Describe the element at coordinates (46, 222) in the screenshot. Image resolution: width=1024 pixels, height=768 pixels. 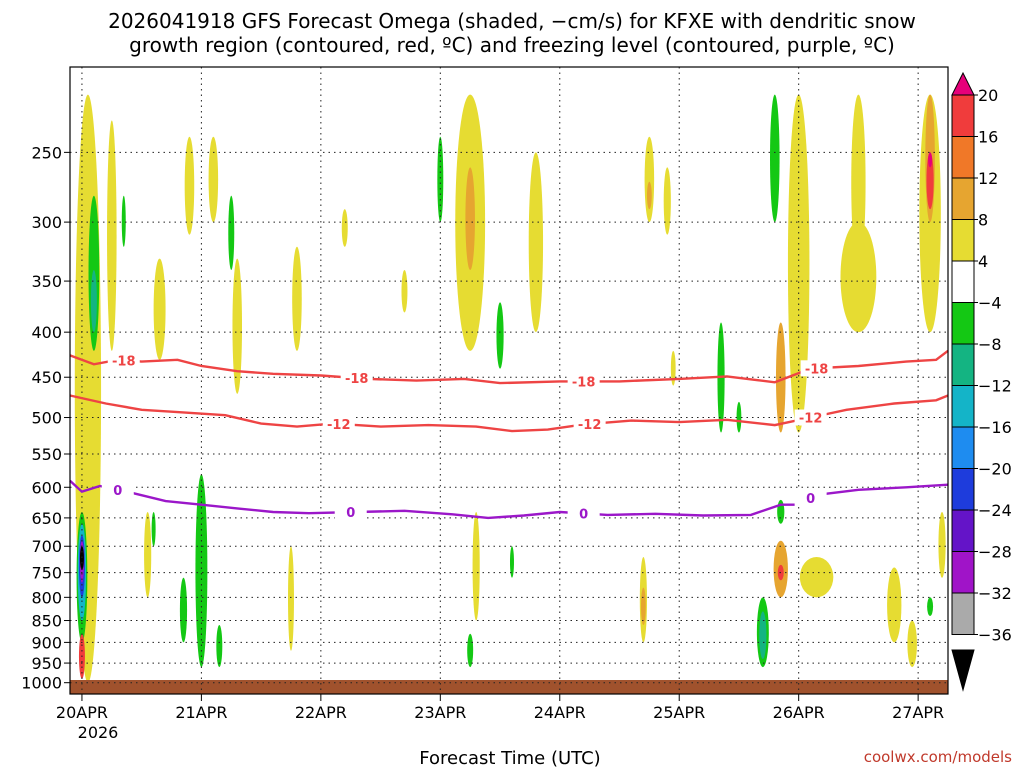
I see `y-tick-label-300: 300` at that location.